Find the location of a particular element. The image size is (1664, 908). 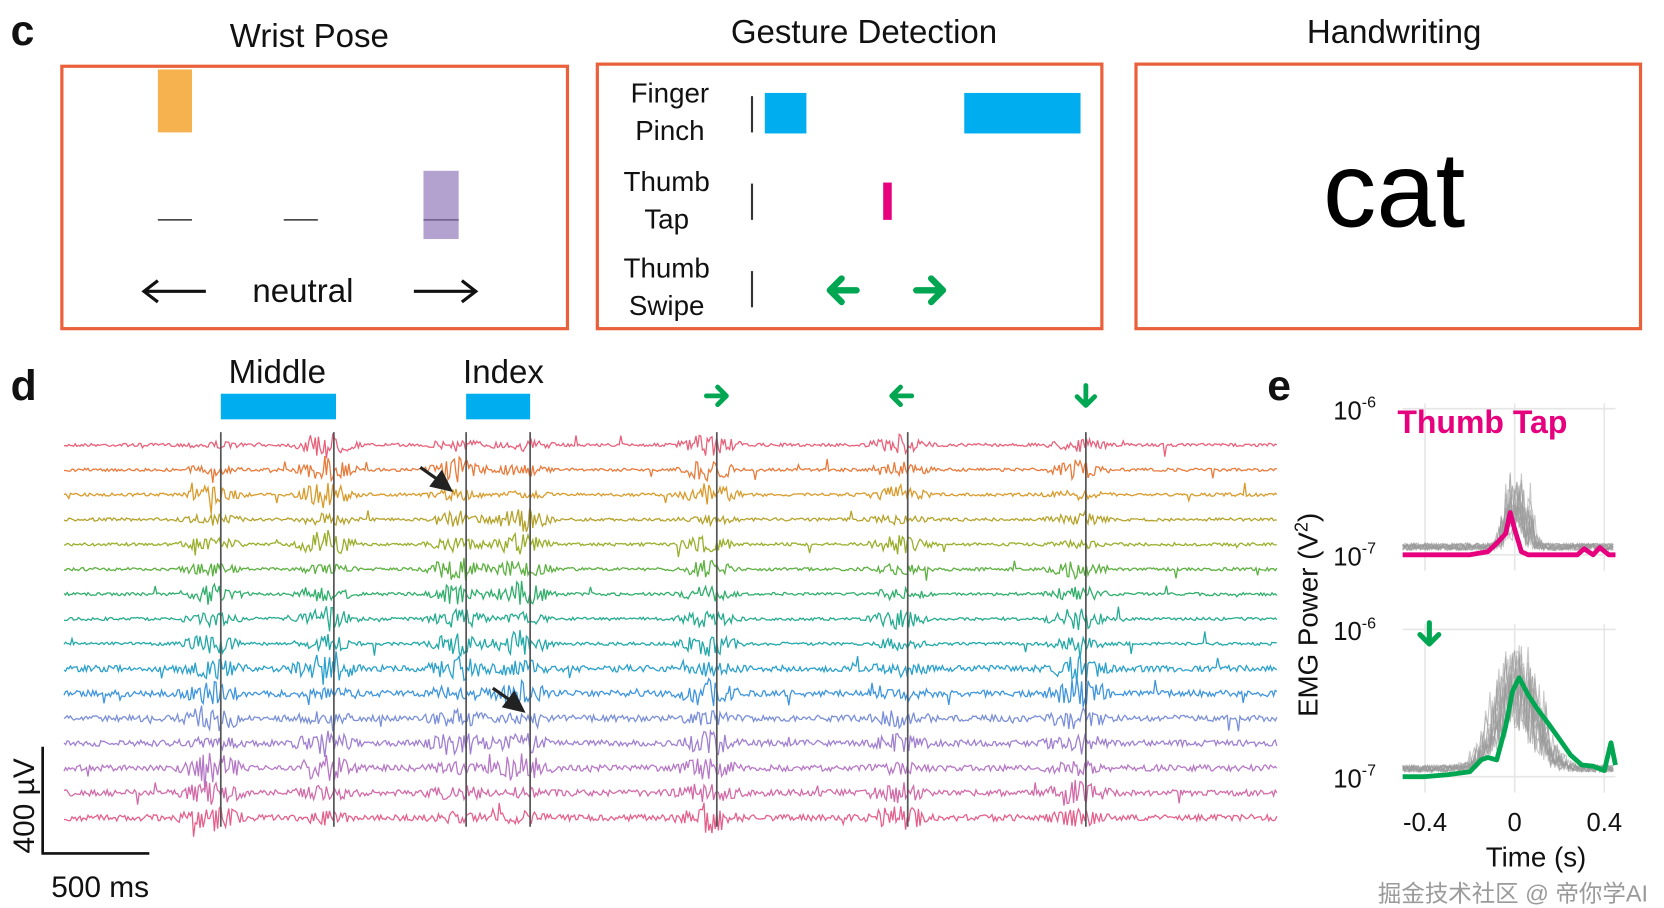

gesture-detection-title: Gesture Detection is located at coordinates (864, 32).